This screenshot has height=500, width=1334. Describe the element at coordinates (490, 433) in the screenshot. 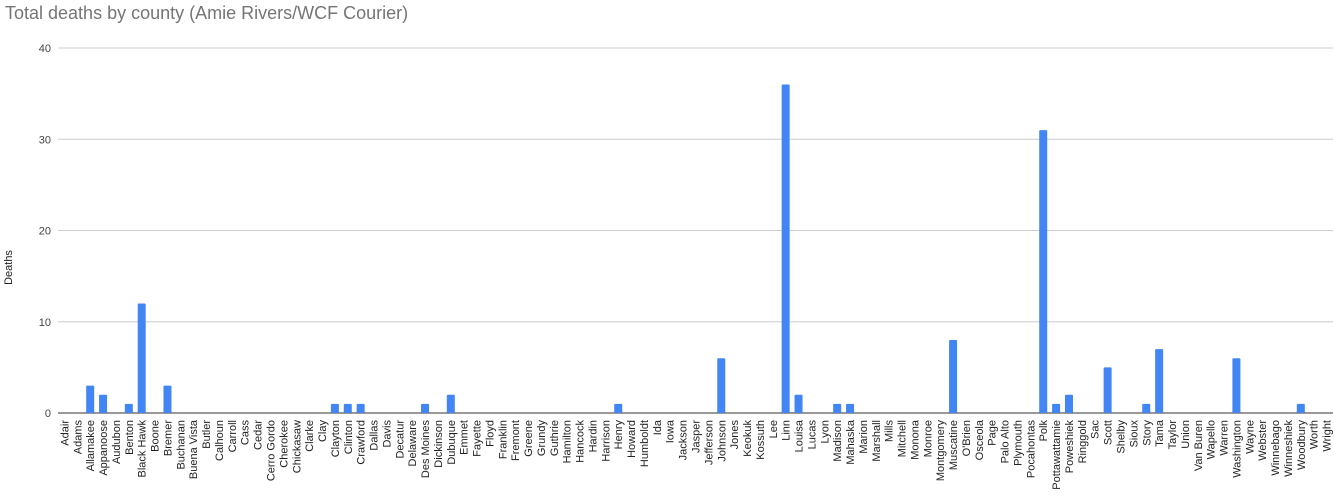

I see `x-tick-label: Floyd` at that location.